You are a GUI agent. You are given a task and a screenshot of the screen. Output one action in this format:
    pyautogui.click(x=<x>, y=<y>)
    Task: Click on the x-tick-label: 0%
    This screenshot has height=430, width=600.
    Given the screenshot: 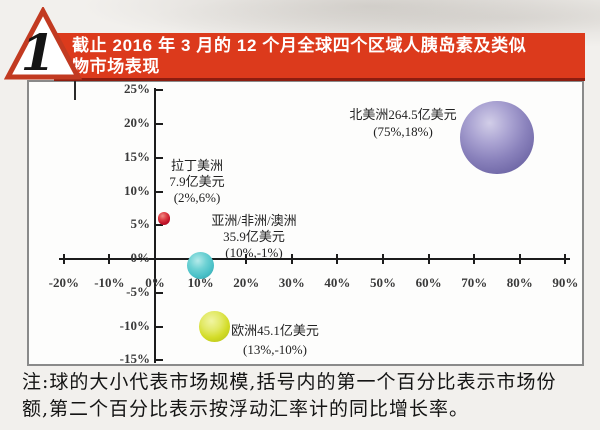 What is the action you would take?
    pyautogui.click(x=155, y=282)
    